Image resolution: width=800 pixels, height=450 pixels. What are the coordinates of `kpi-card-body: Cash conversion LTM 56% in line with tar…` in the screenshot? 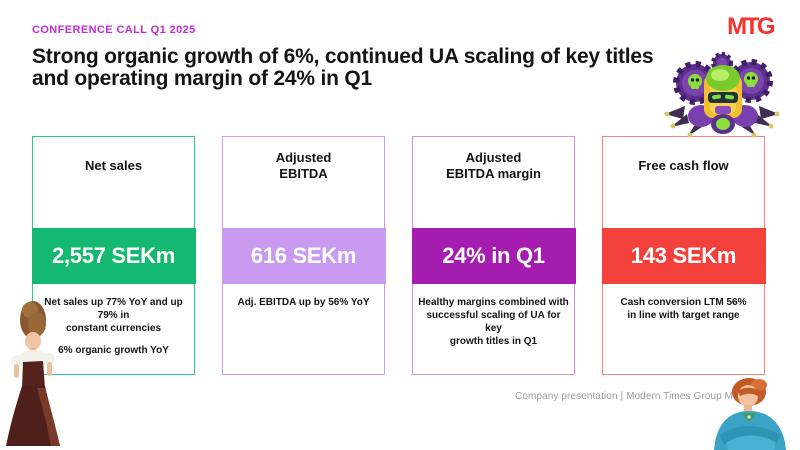 It's located at (683, 307).